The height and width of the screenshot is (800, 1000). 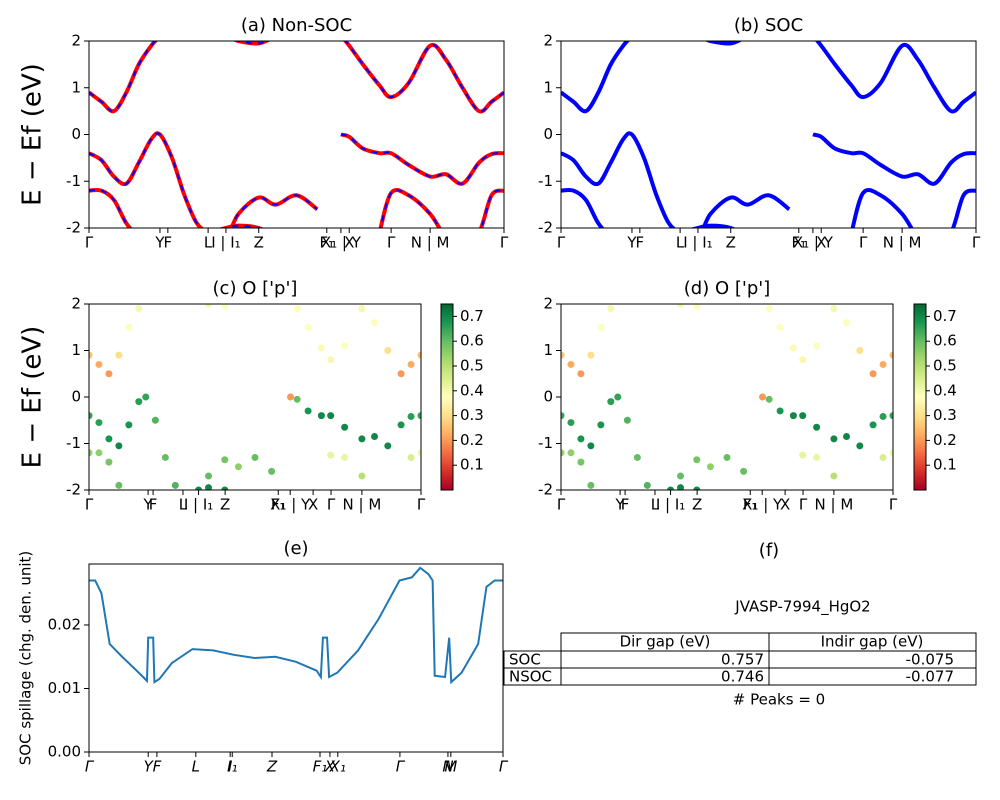 What do you see at coordinates (945, 316) in the screenshot?
I see `colorbar-tick-label: 0.7` at bounding box center [945, 316].